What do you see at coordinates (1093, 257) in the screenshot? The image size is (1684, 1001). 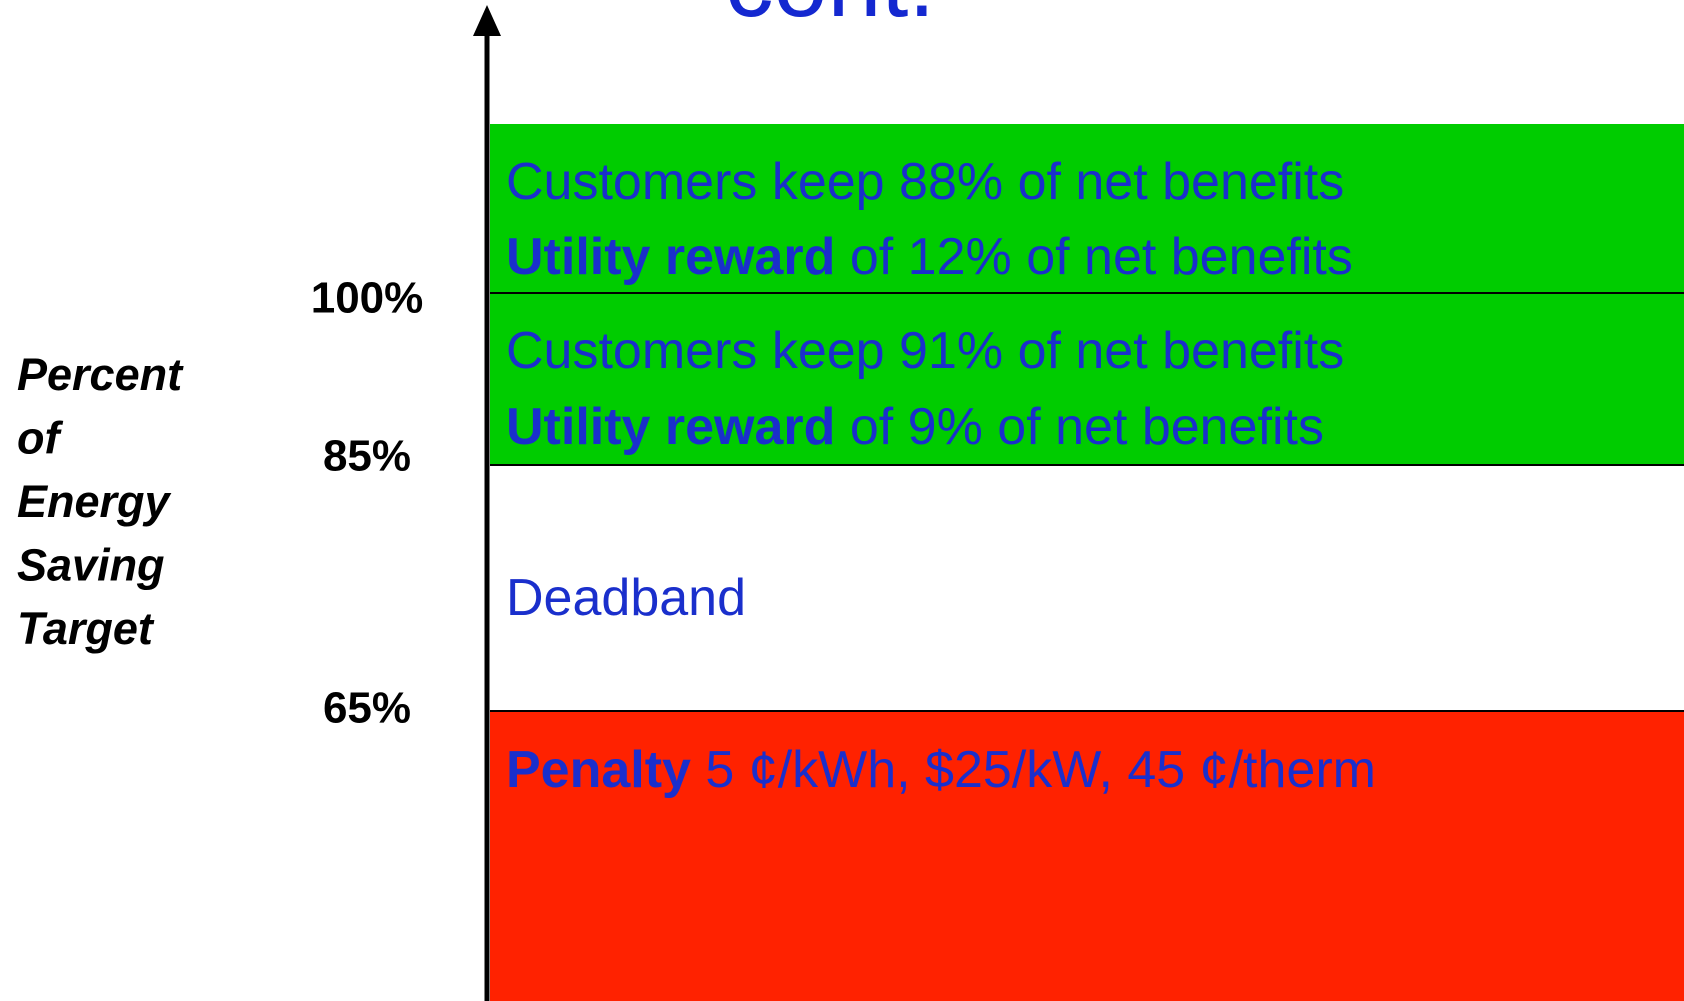 I see `band-text-rest: of 12% of net benefits` at bounding box center [1093, 257].